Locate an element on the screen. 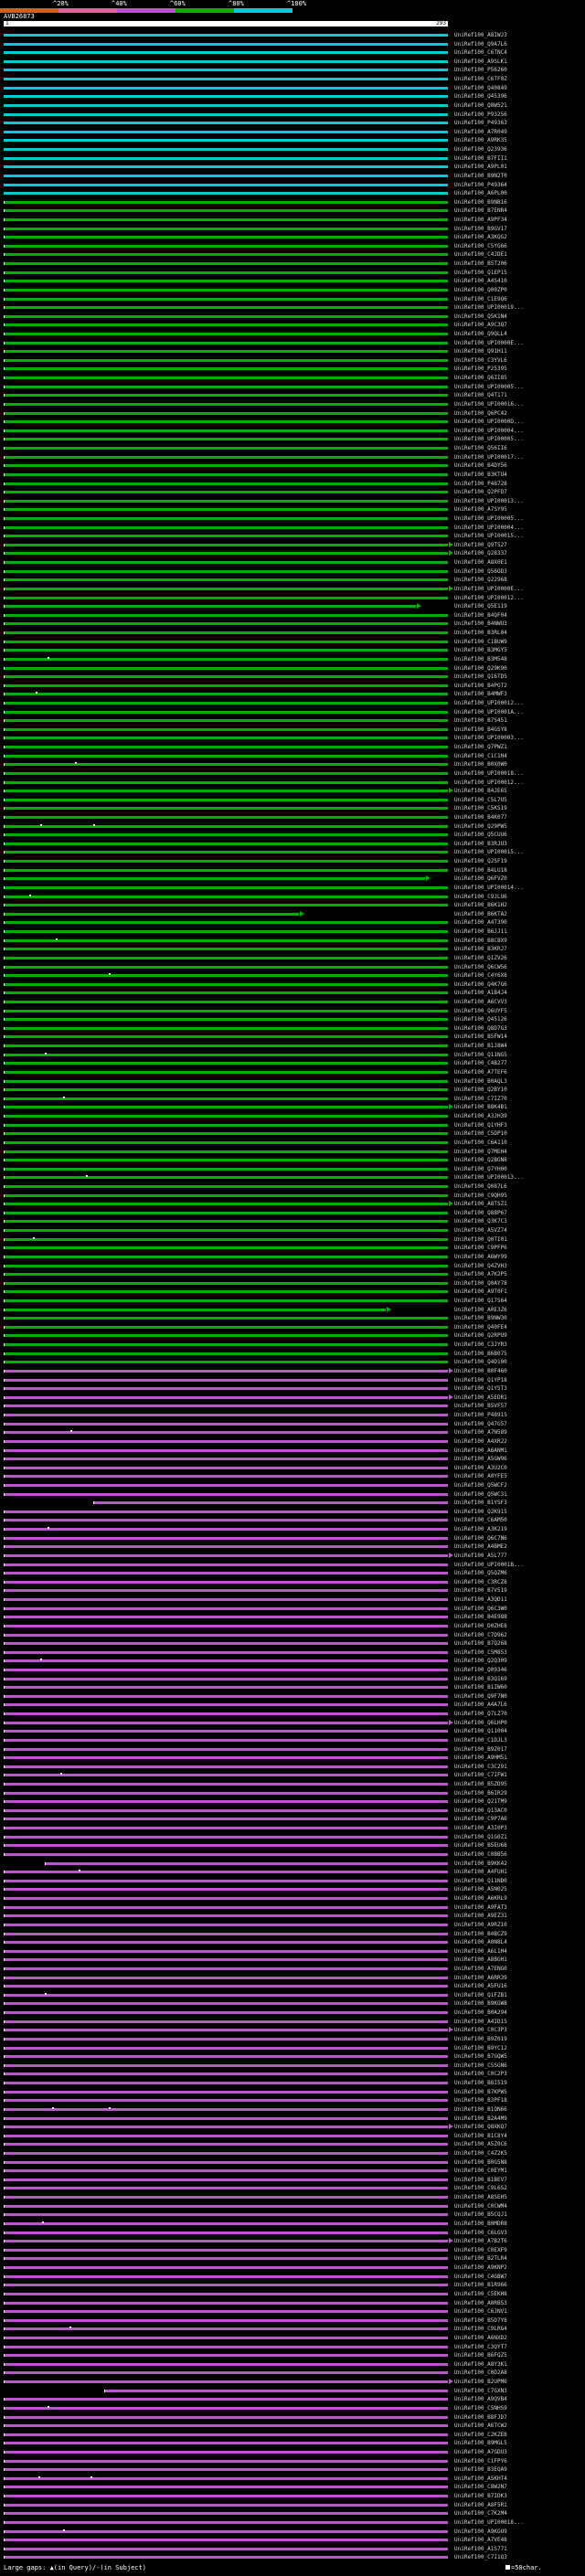 The height and width of the screenshot is (2576, 585). hit-accession-link: UniRef100_C7IFW1 is located at coordinates (481, 1775).